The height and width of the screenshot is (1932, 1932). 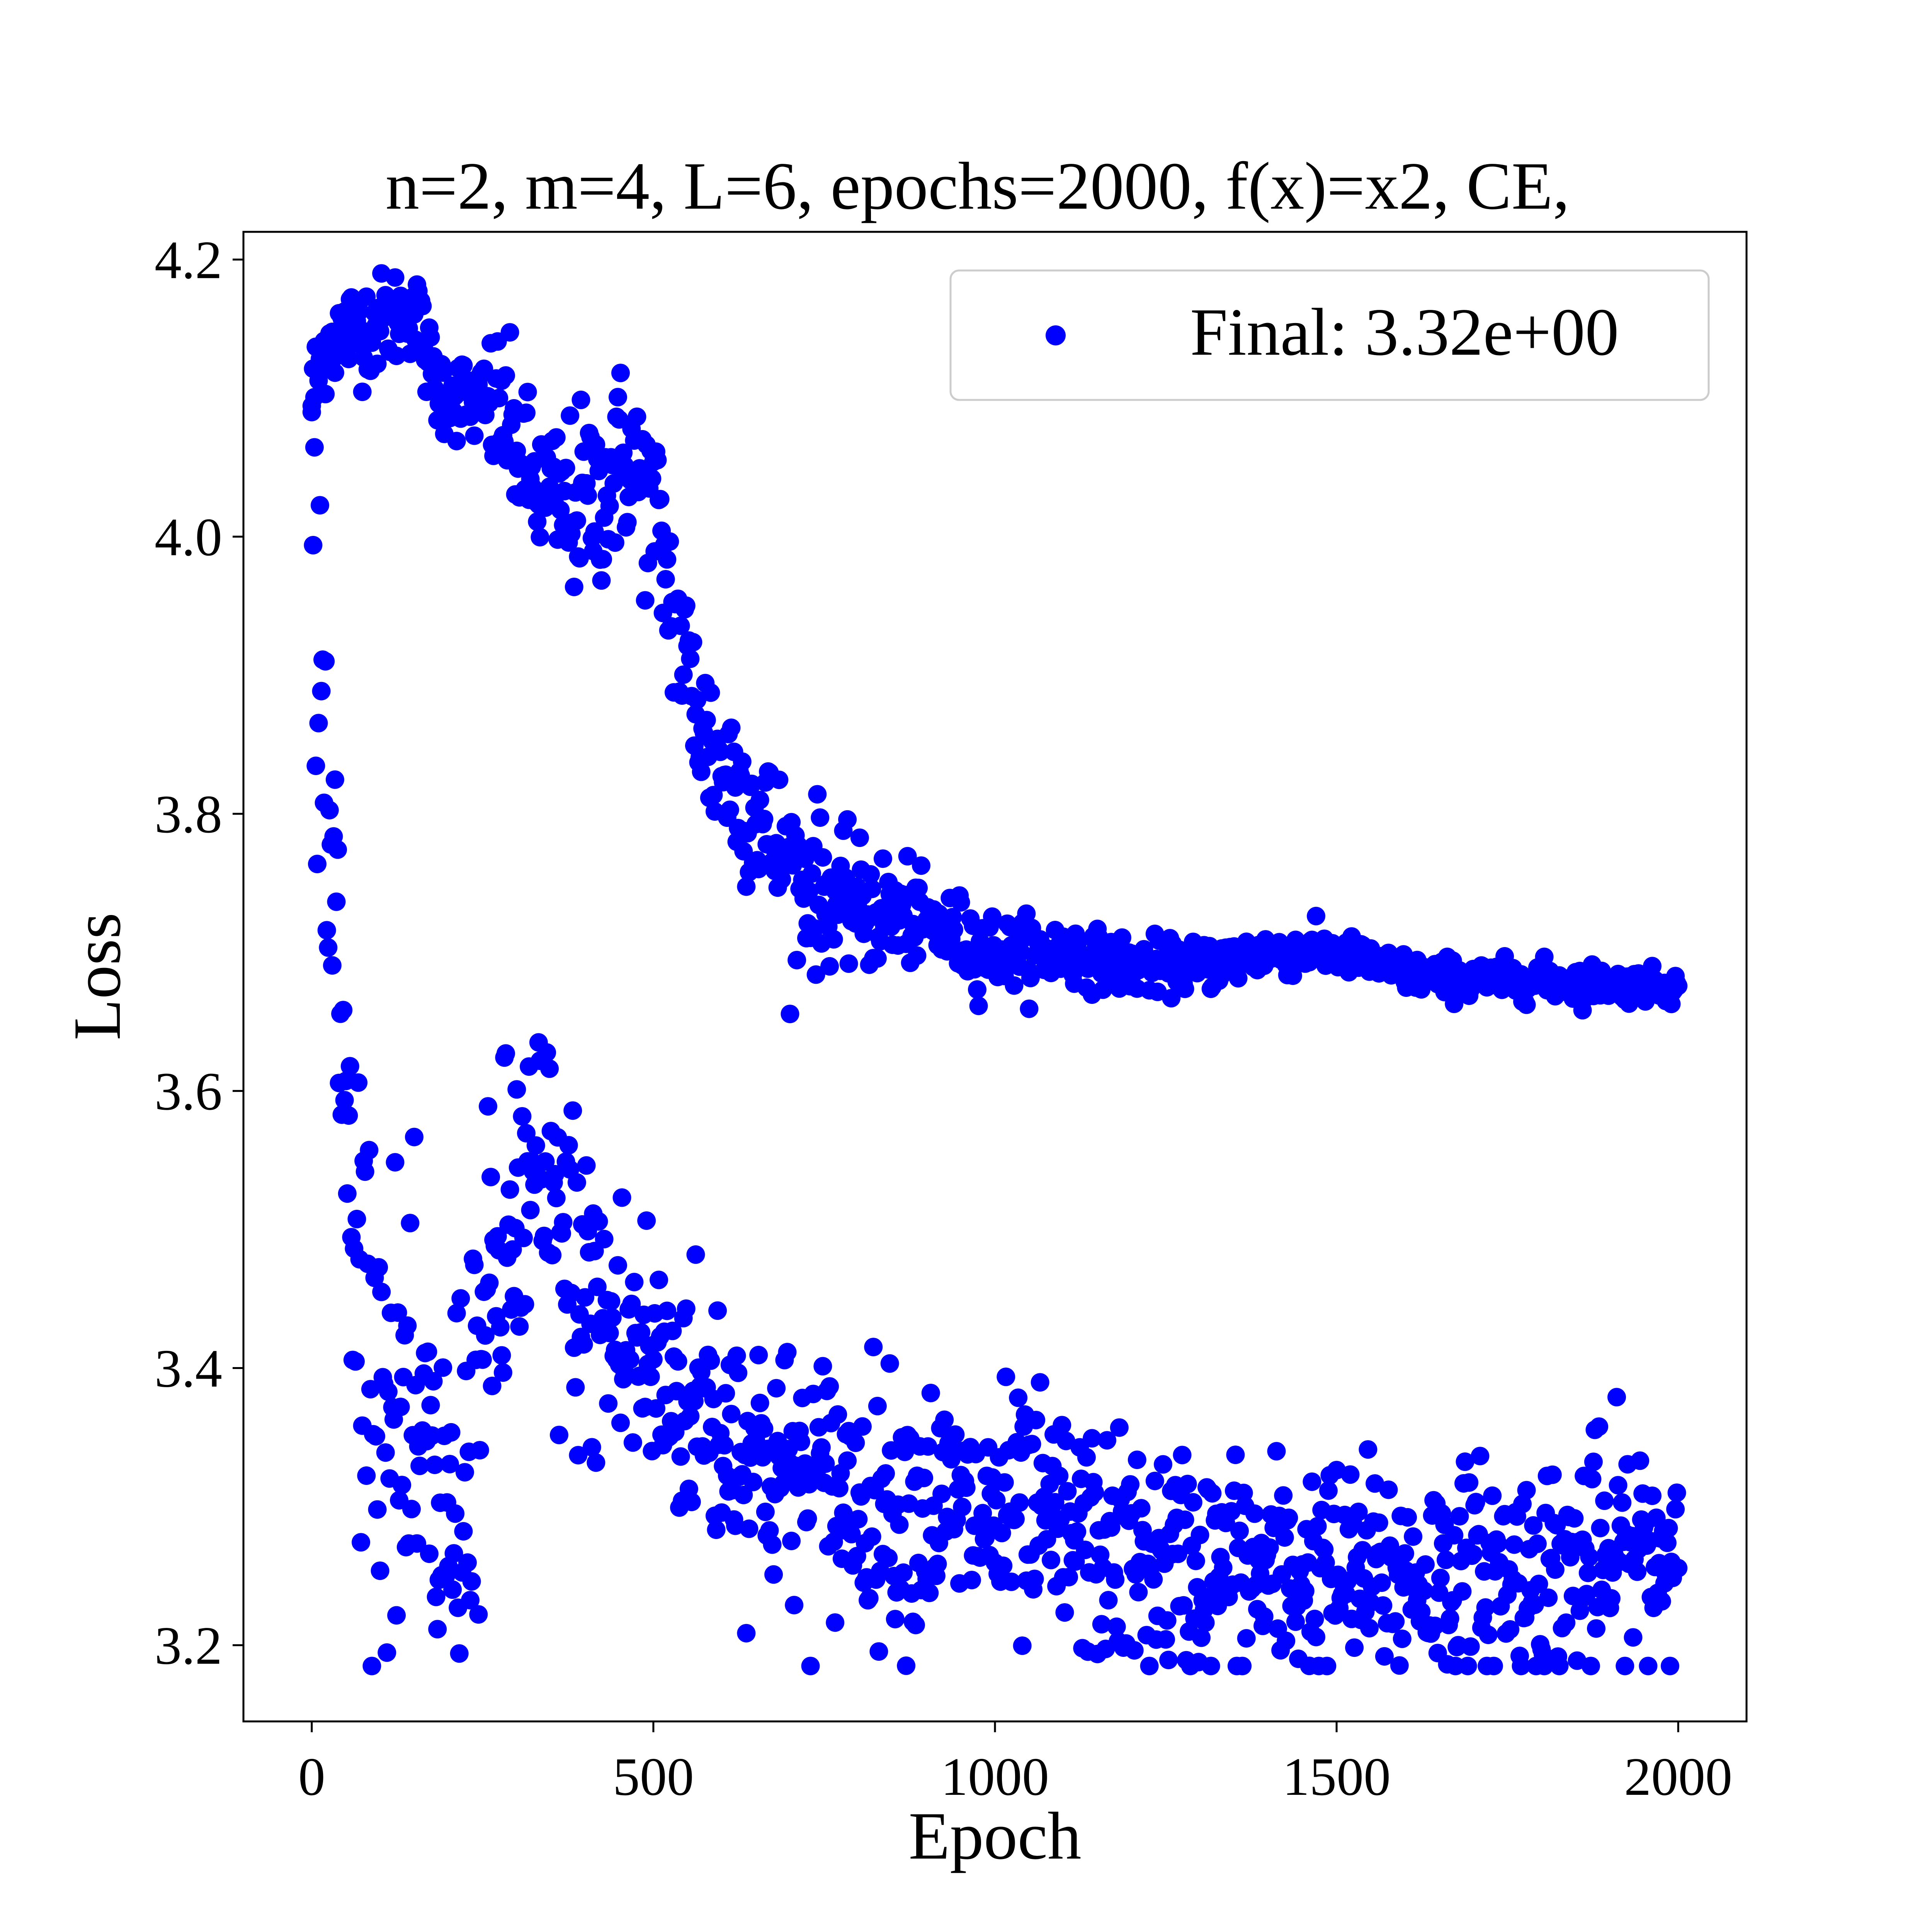 What do you see at coordinates (653, 1777) in the screenshot?
I see `x-tick-label: 500` at bounding box center [653, 1777].